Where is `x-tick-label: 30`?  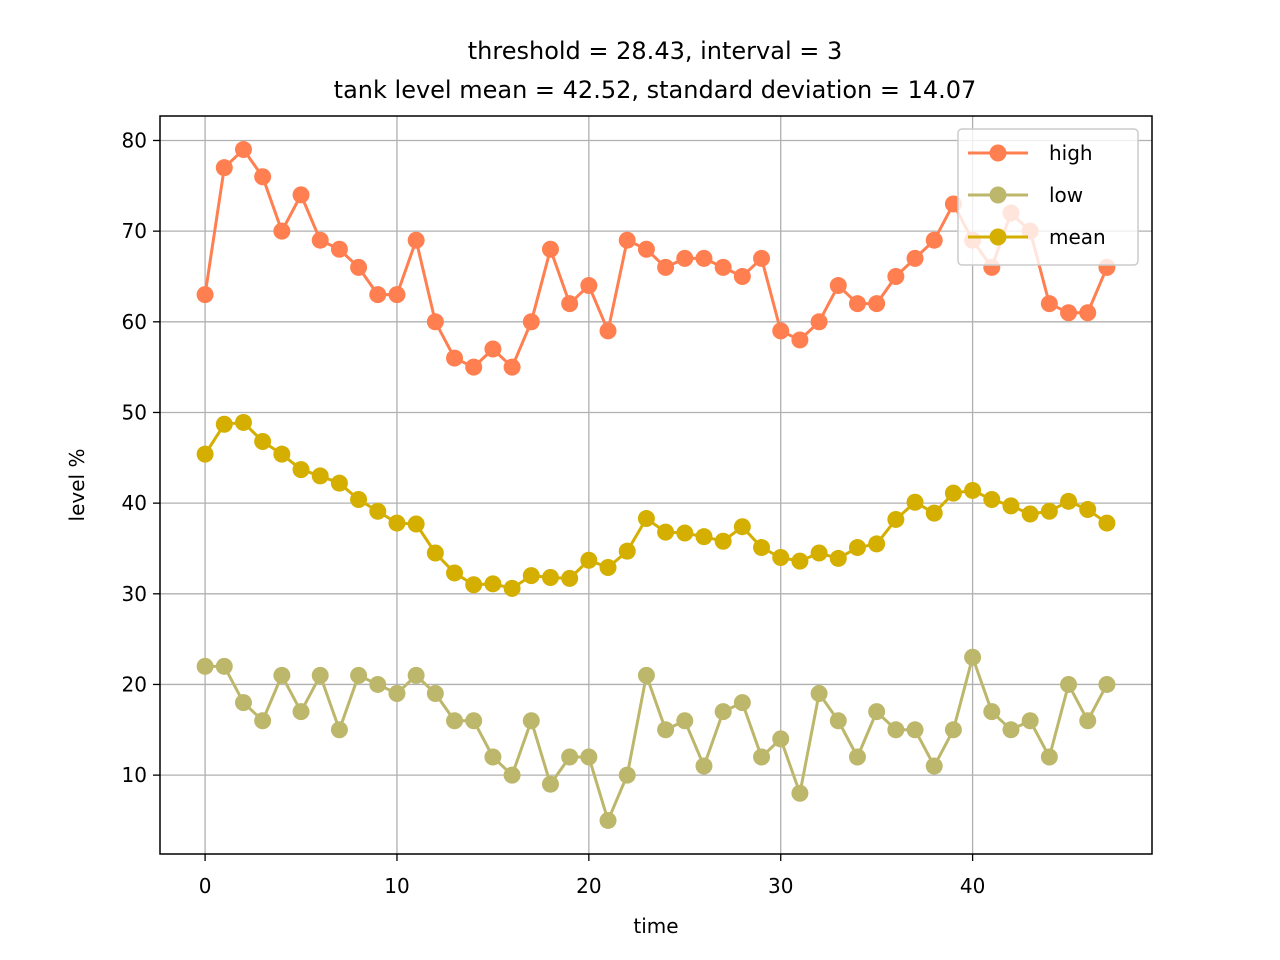
x-tick-label: 30 is located at coordinates (780, 886).